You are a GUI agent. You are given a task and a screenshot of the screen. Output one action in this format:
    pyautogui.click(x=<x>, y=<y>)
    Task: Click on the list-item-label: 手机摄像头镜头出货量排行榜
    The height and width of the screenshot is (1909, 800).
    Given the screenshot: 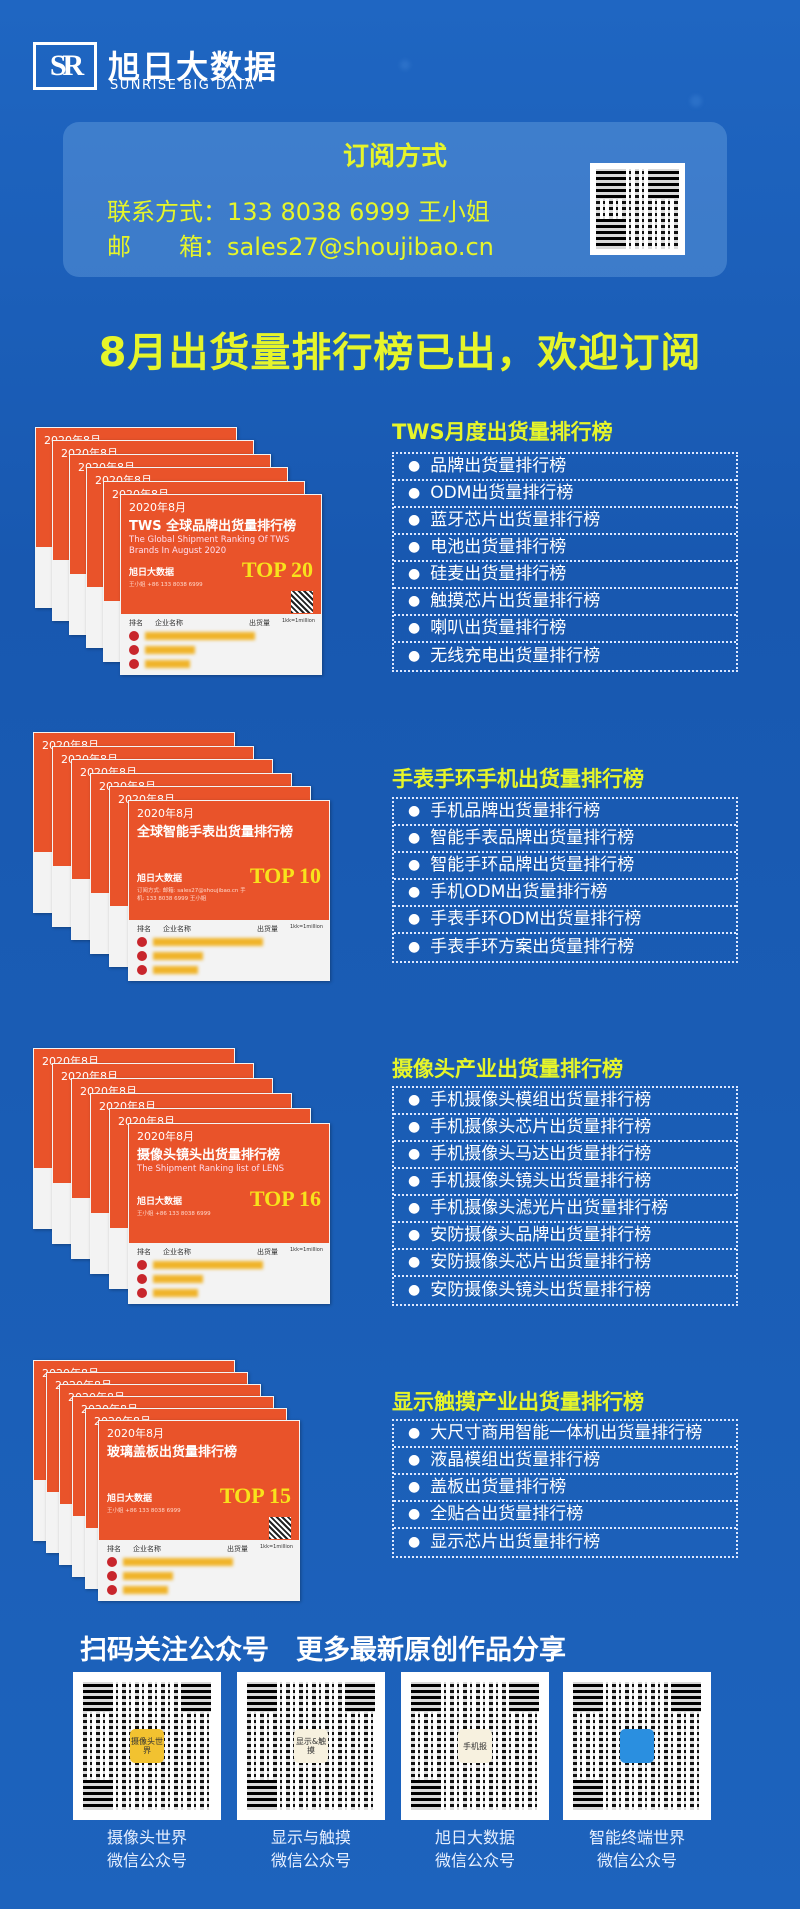 What is the action you would take?
    pyautogui.click(x=541, y=1181)
    